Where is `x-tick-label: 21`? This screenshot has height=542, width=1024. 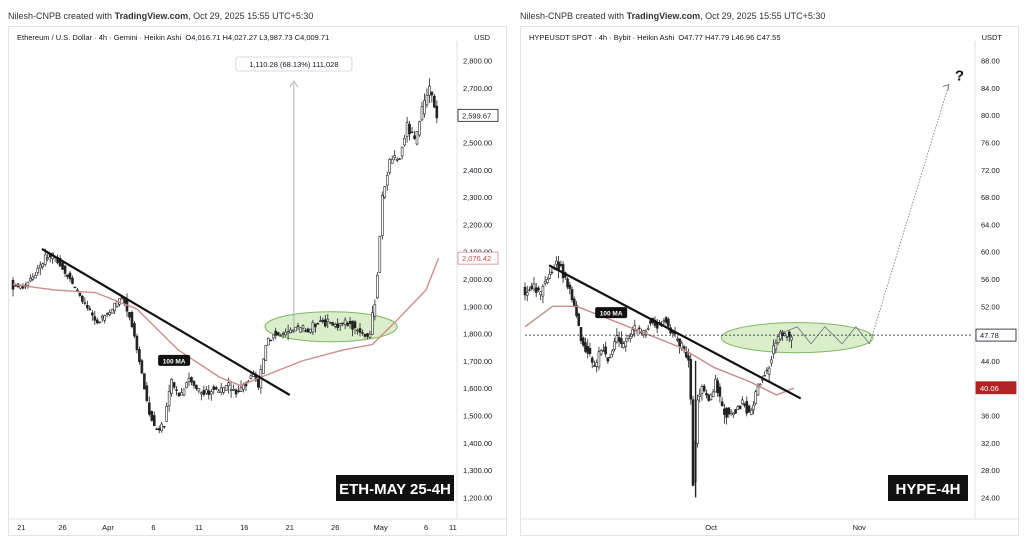
x-tick-label: 21 is located at coordinates (290, 527).